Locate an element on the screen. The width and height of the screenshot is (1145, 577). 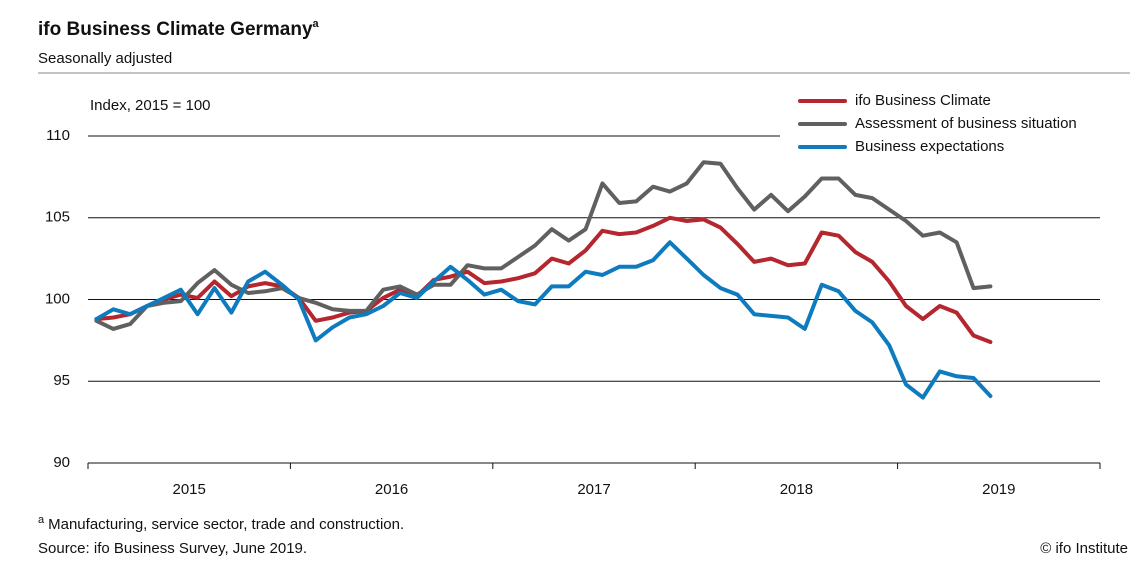
y-axis-label: Index, 2015 = 100 is located at coordinates (150, 105).